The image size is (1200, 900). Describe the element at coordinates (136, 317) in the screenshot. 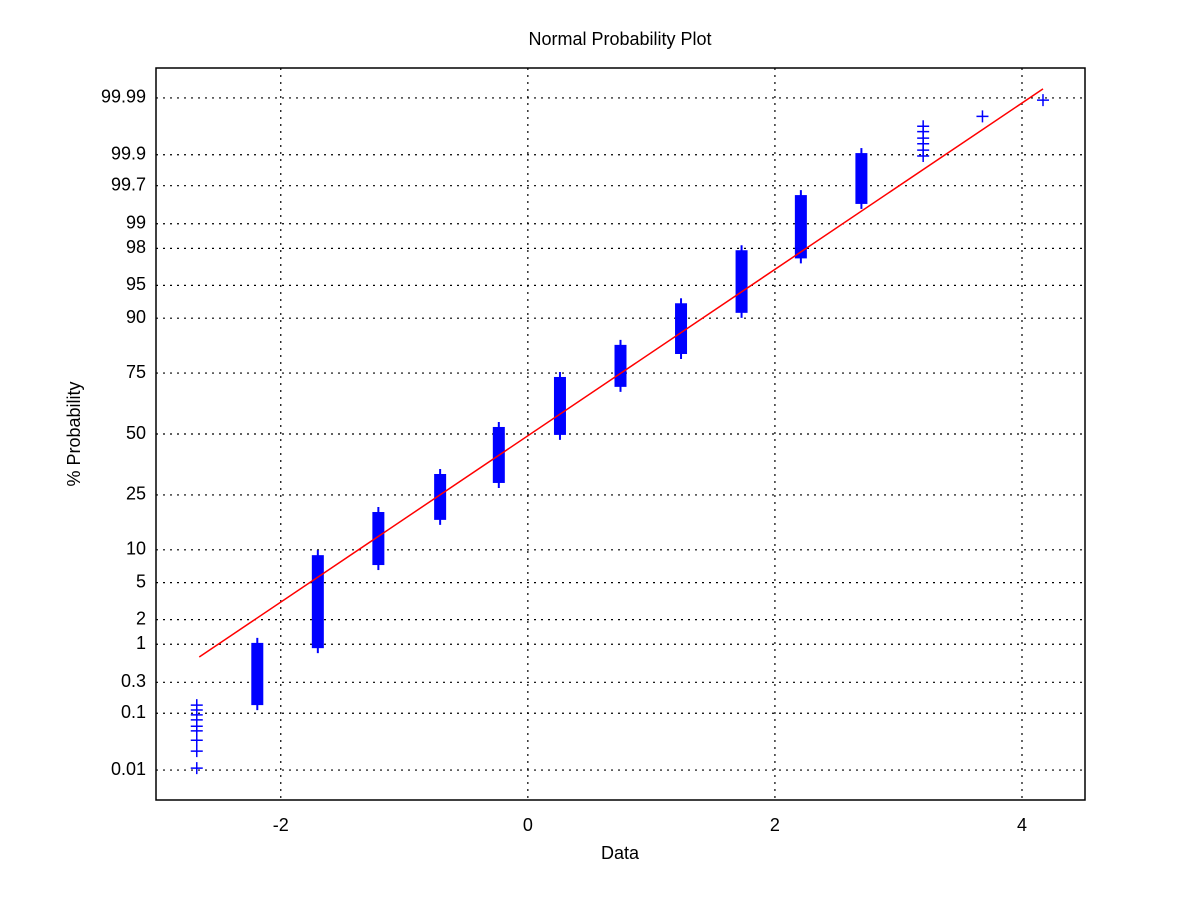

I see `y-tick-label: 90` at that location.